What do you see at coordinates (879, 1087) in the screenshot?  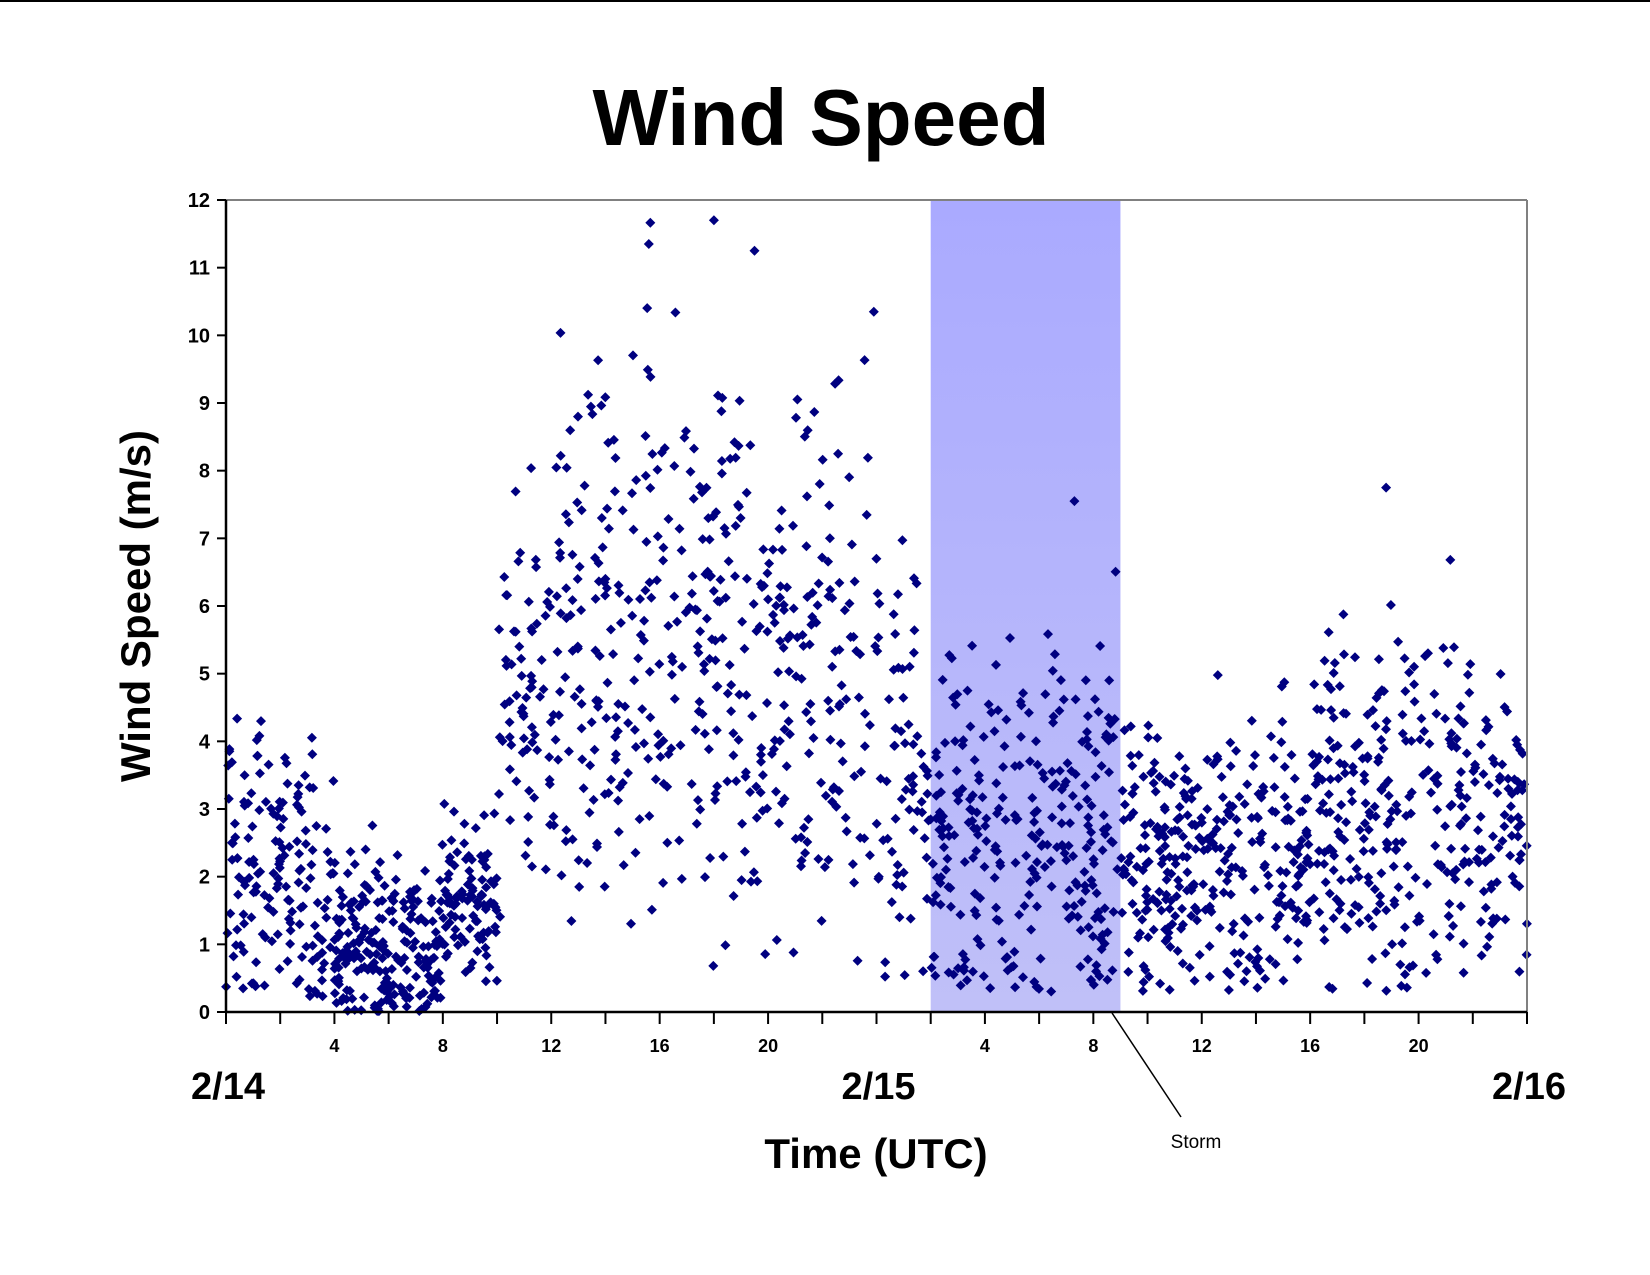 I see `x-date-label: 2/15` at bounding box center [879, 1087].